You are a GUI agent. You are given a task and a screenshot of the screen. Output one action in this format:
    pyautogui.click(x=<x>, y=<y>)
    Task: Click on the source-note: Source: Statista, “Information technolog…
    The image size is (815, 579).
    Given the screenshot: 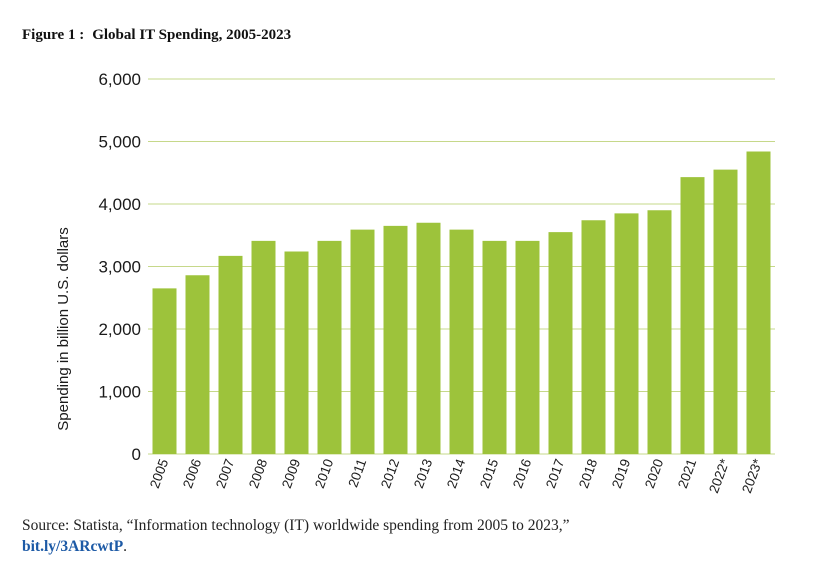 What is the action you would take?
    pyautogui.click(x=296, y=536)
    